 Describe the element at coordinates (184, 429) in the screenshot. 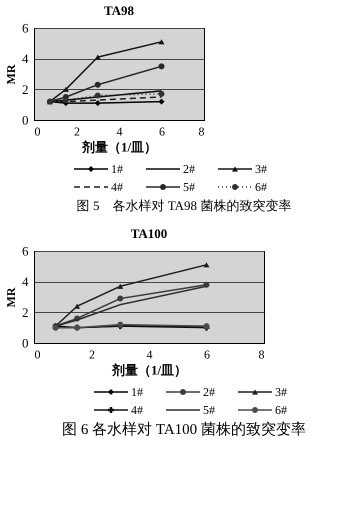

I see `caption: 图 6 各水样对 TA100 菌株的致突变率` at that location.